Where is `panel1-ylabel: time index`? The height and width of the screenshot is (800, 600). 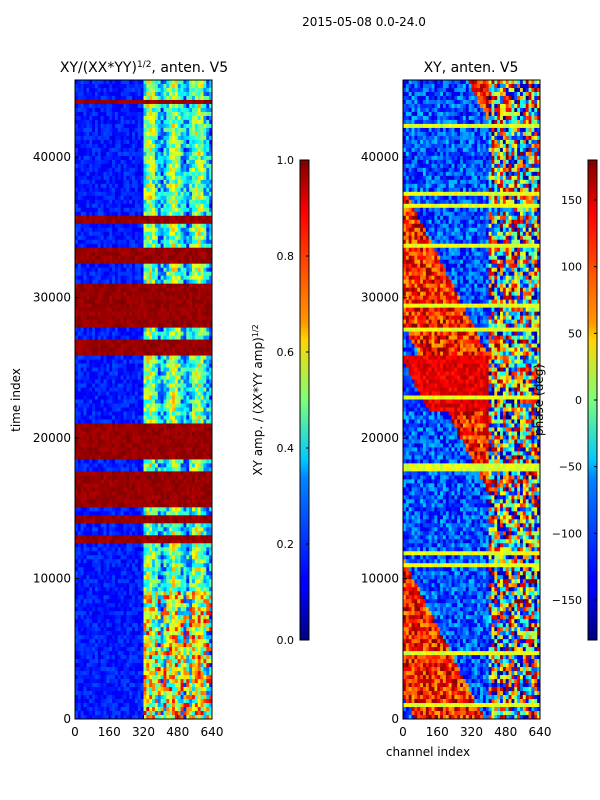 panel1-ylabel: time index is located at coordinates (16, 400).